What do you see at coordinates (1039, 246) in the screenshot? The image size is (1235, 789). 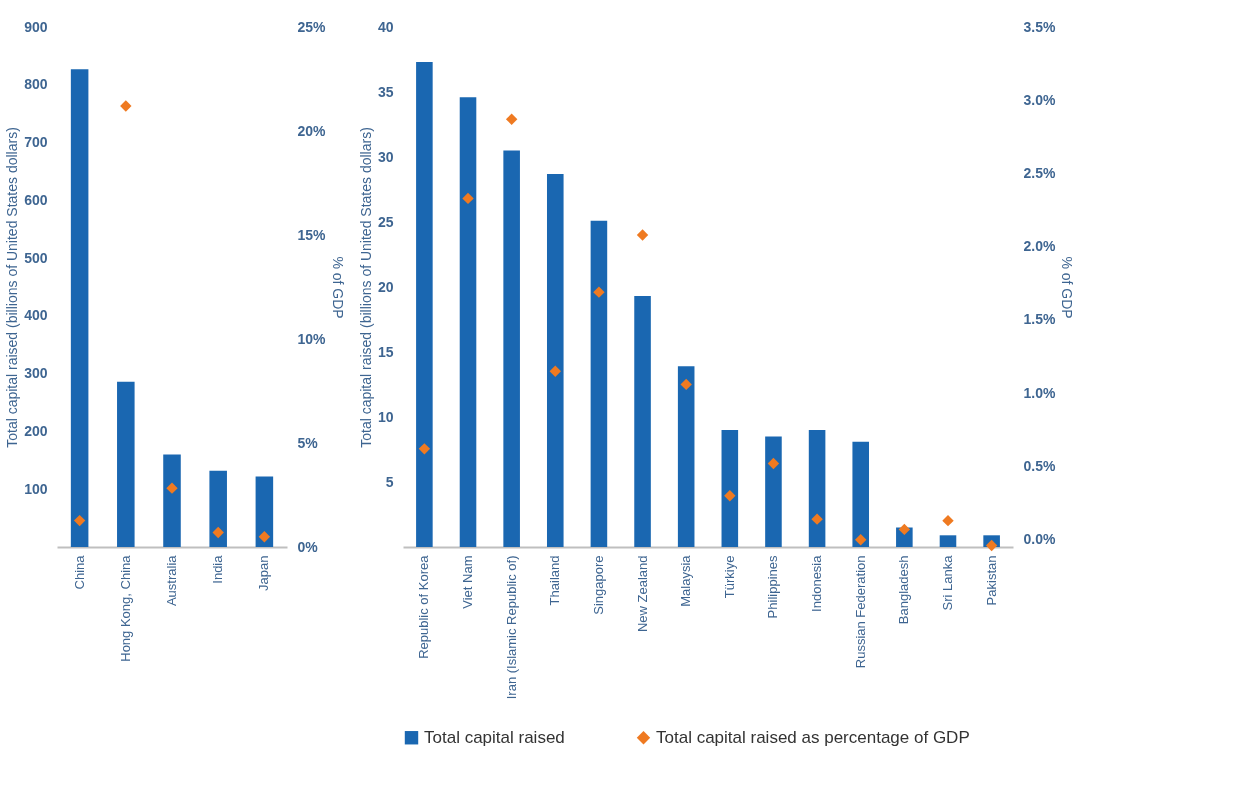 I see `y2-tick-label: 2.0%` at bounding box center [1039, 246].